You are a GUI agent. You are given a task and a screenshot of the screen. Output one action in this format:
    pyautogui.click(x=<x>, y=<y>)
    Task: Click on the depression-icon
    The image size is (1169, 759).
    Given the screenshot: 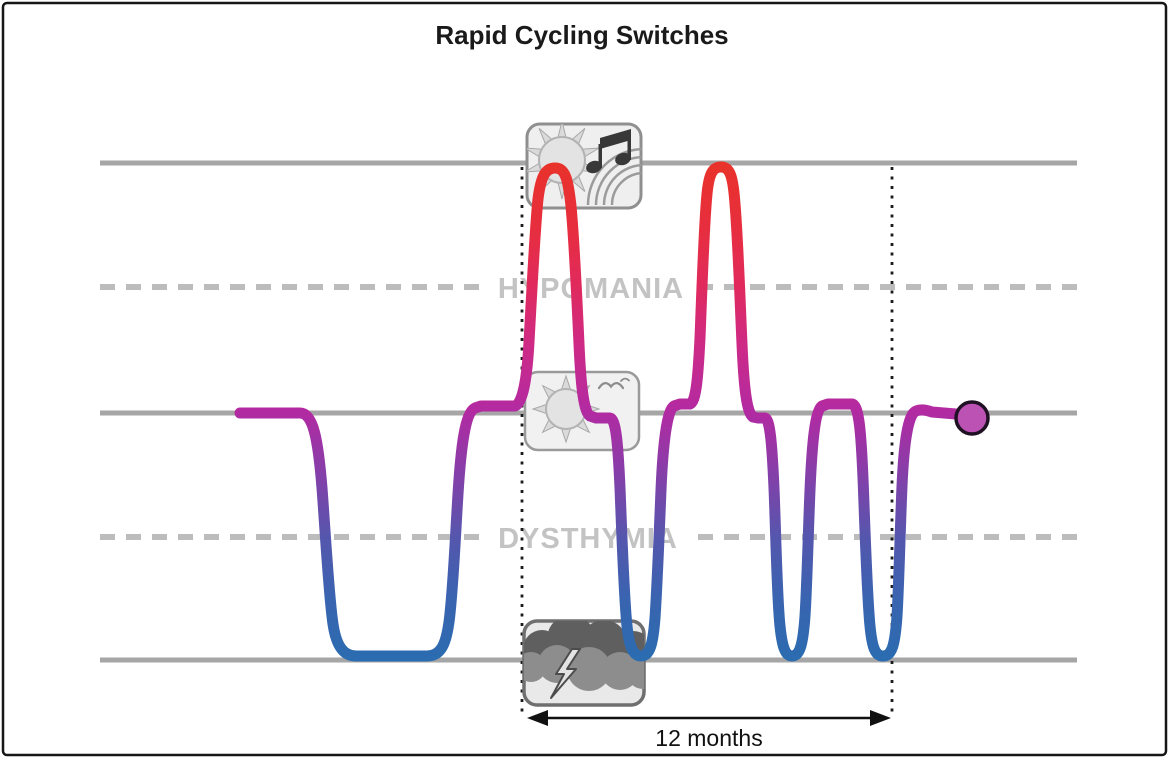 What is the action you would take?
    pyautogui.click(x=584, y=663)
    